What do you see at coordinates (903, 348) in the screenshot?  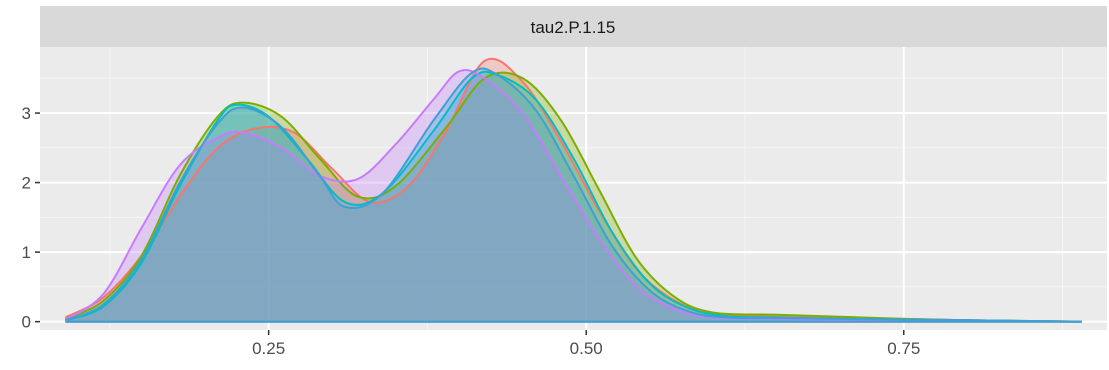 I see `x-tick-label: 0.75` at bounding box center [903, 348].